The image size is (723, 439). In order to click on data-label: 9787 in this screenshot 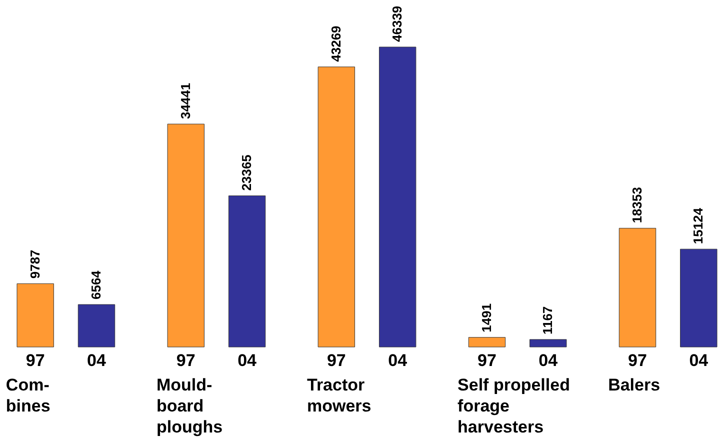, I will do `click(34, 264)`.